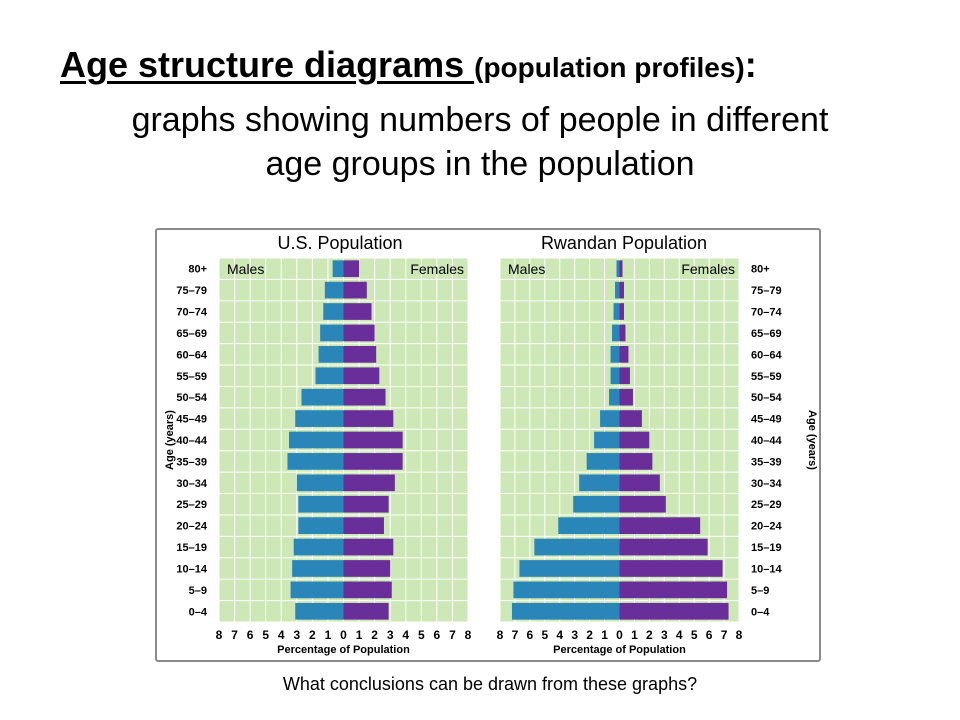 The image size is (960, 720). What do you see at coordinates (245, 269) in the screenshot?
I see `male-series-label: Males` at bounding box center [245, 269].